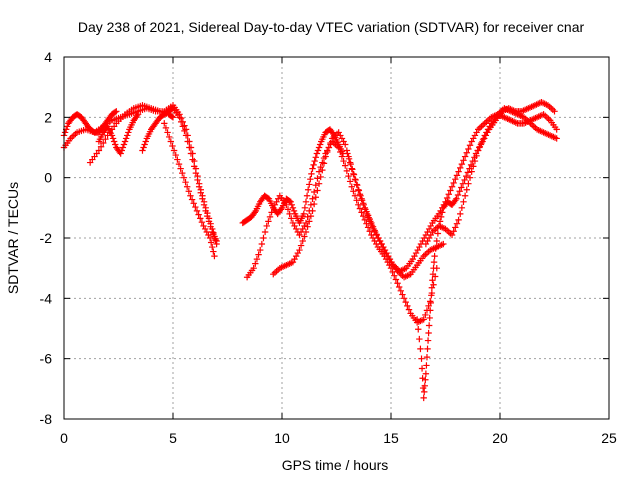  I want to click on x-tick-label: 0, so click(64, 438).